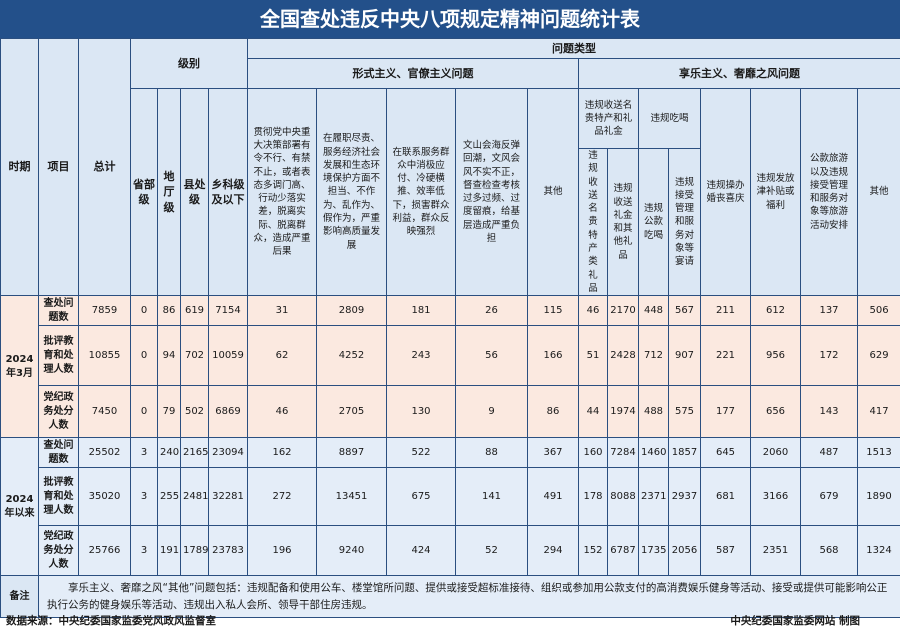 Image resolution: width=900 pixels, height=630 pixels. What do you see at coordinates (194, 551) in the screenshot?
I see `value-cell: 1789` at bounding box center [194, 551].